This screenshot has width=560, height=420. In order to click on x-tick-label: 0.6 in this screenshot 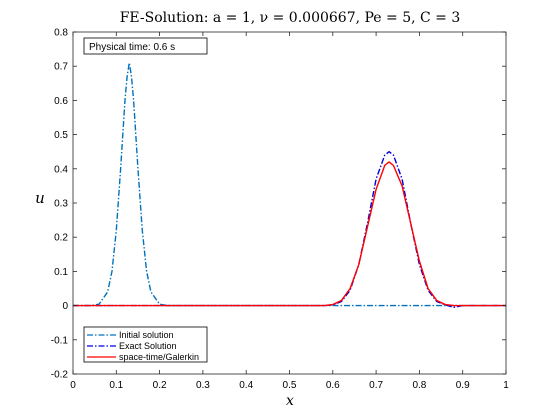, I will do `click(333, 385)`.